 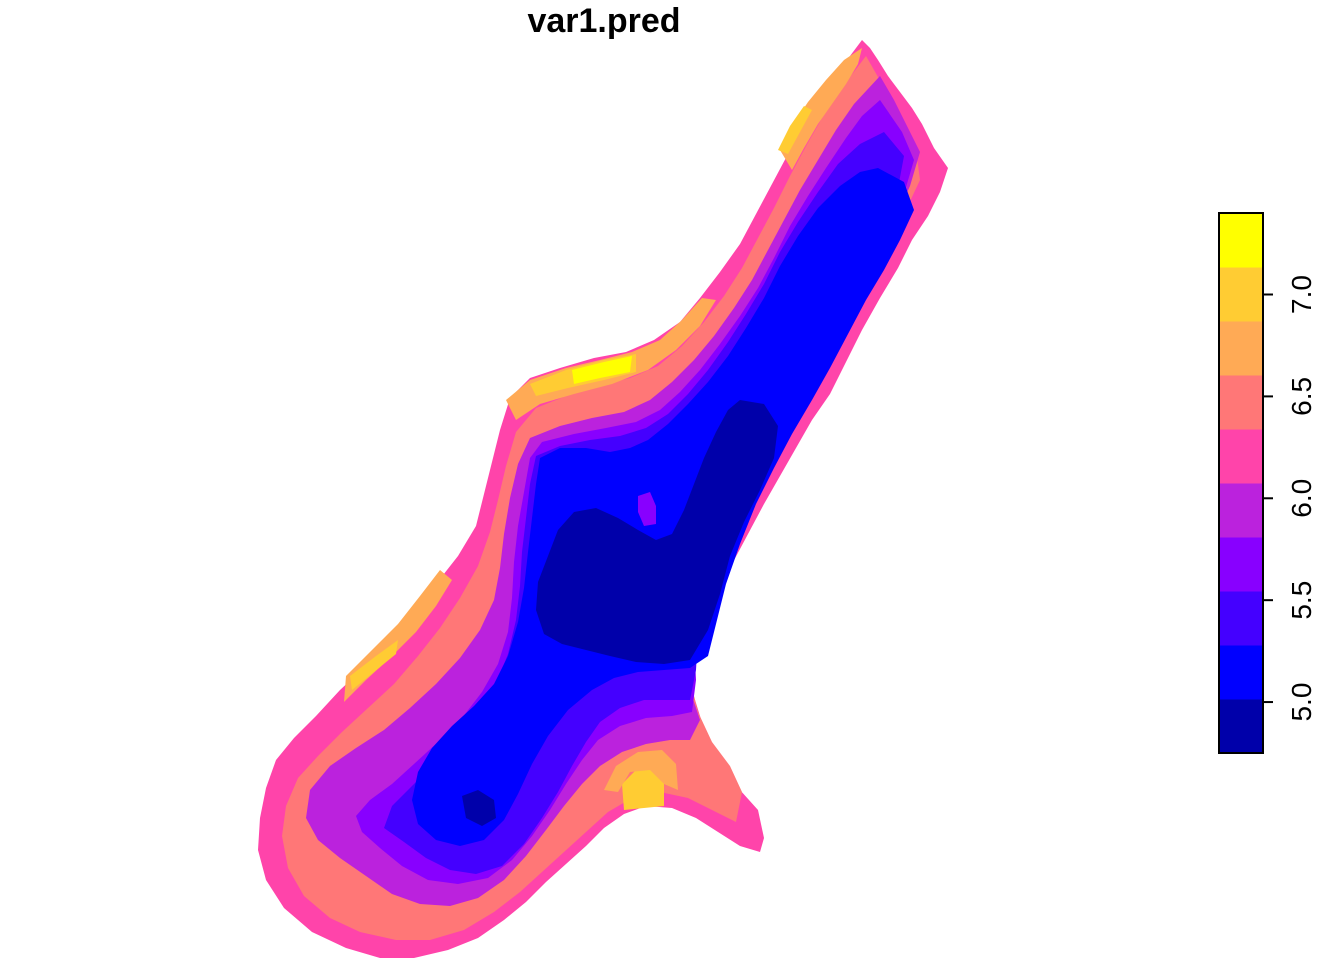 I want to click on zone-gold-se, so click(x=643, y=789).